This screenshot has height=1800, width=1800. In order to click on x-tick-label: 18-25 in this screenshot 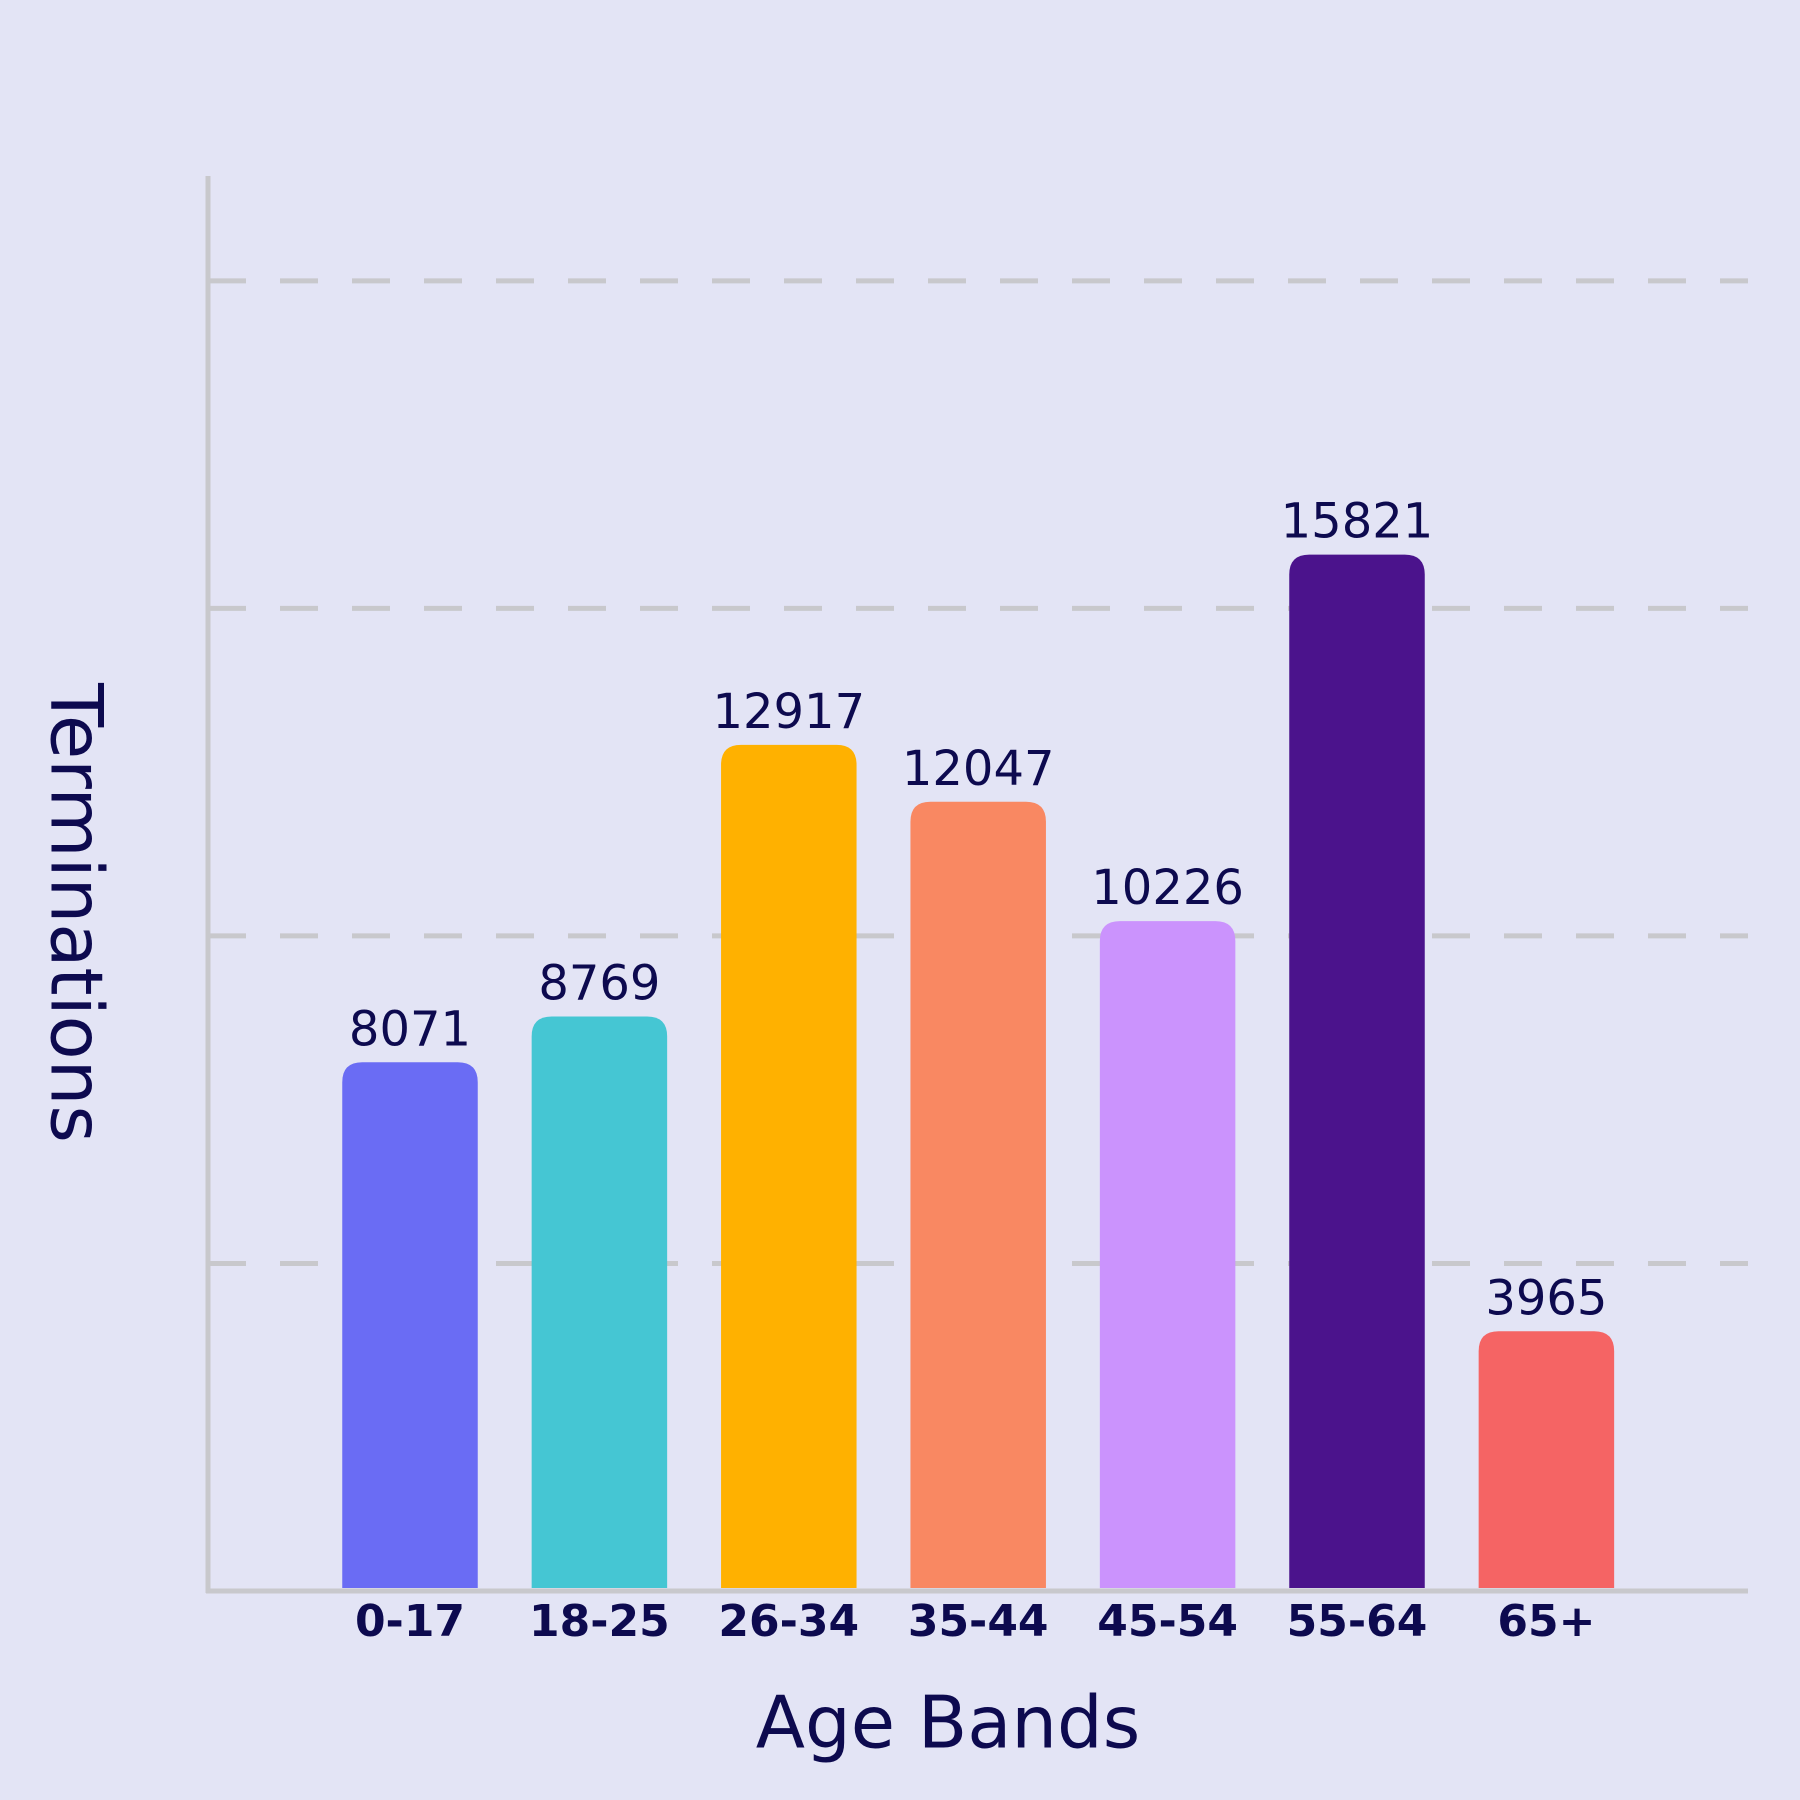, I will do `click(599, 1621)`.